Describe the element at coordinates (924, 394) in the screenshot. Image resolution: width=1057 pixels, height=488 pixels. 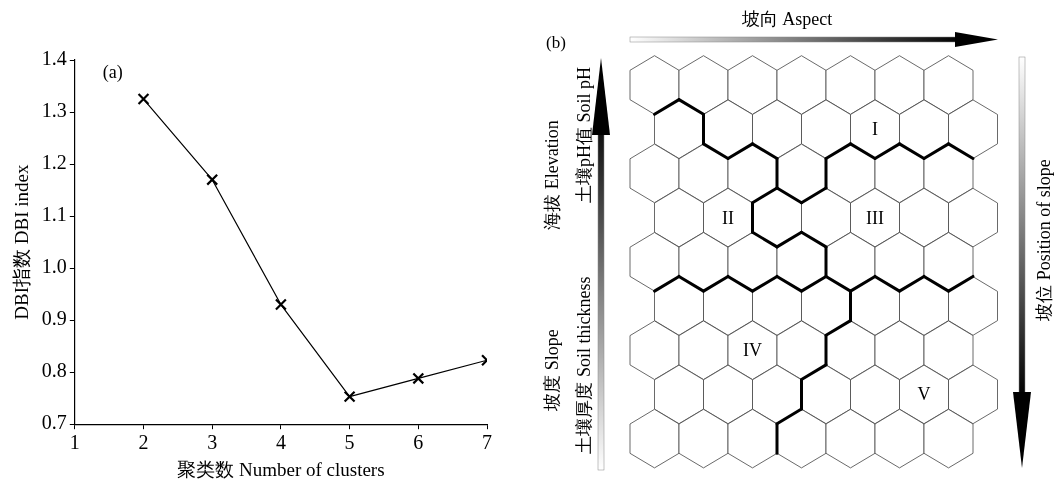
I see `text: V` at that location.